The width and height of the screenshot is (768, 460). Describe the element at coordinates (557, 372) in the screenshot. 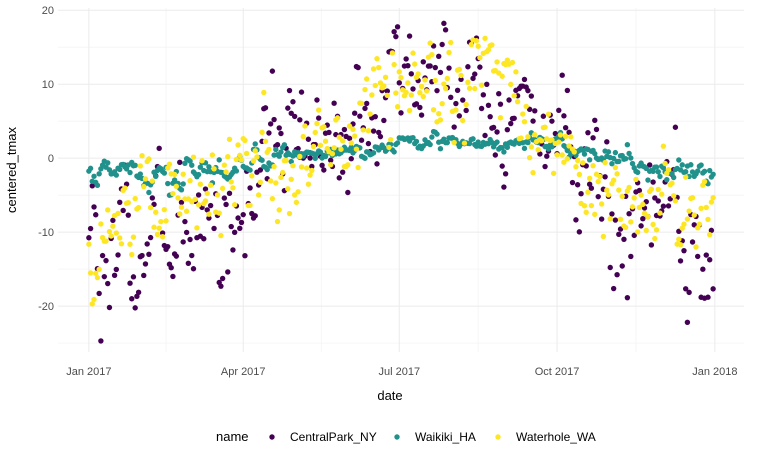

I see `x-tick-label: Oct 2017` at that location.